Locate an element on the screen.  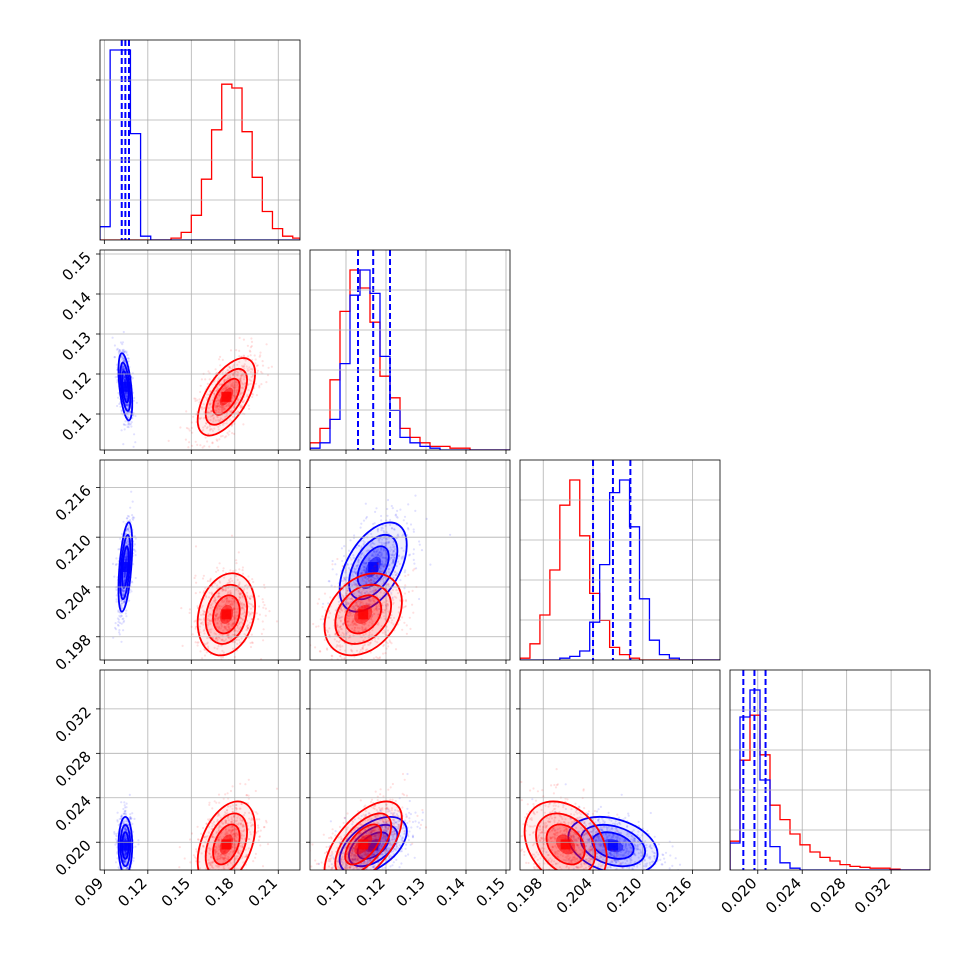
y-tick-label: 0.216 is located at coordinates (73, 502).